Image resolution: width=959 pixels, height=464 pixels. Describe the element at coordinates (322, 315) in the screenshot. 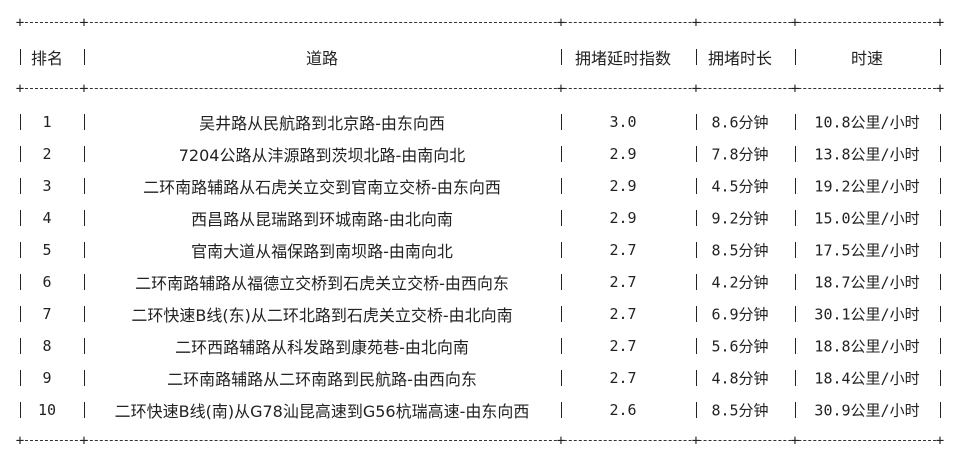

I see `table-cell: 二环快速B线(东)从二环北路到石虎关立交桥-由北向南` at that location.